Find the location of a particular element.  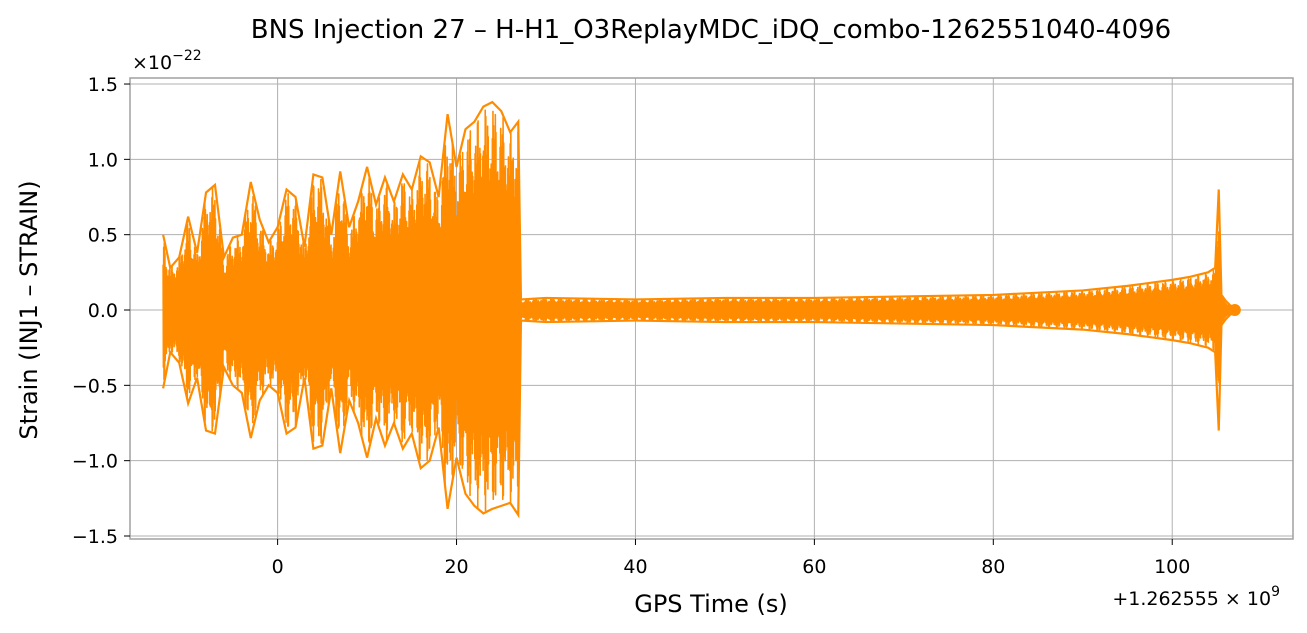

x-offset-exponent: 9 is located at coordinates (1275, 592).